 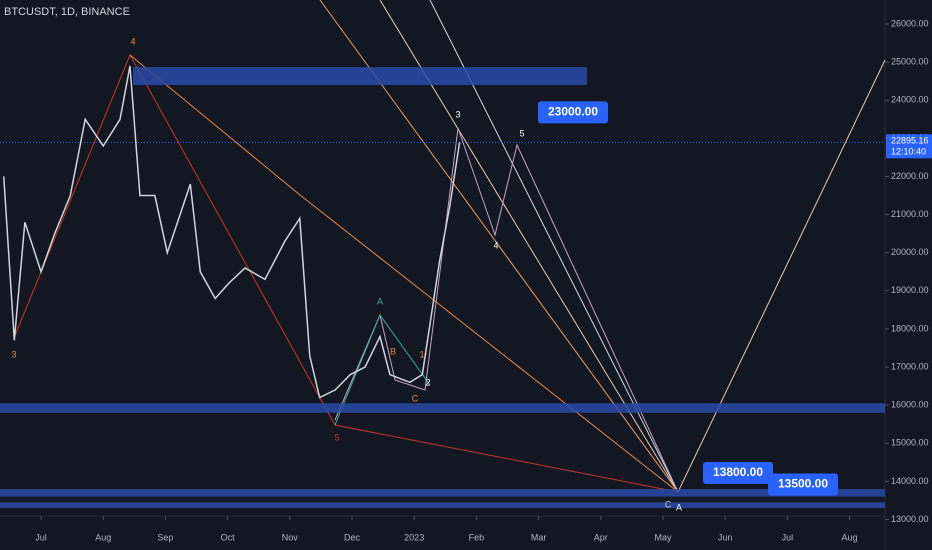 I want to click on y-tick-label: 22000.00, so click(x=910, y=176).